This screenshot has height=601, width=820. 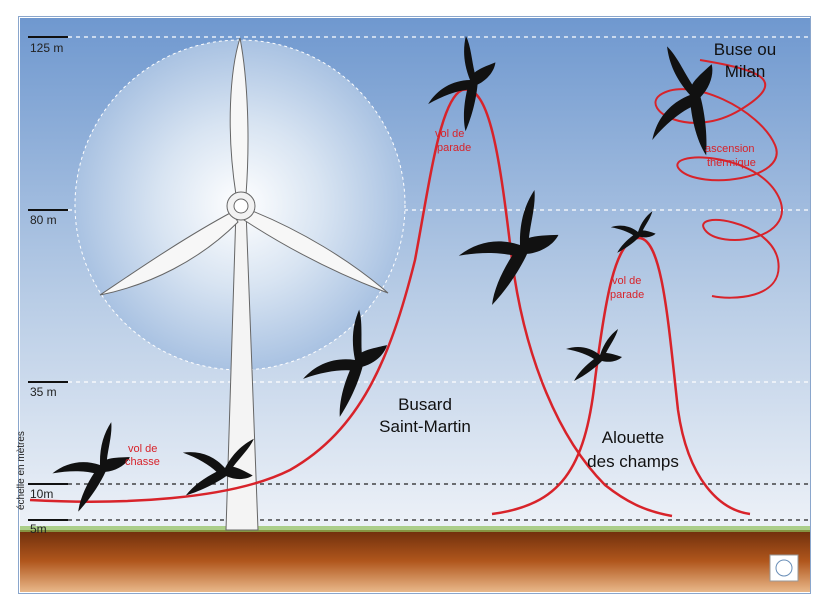 I want to click on low-lines, so click(x=418, y=502).